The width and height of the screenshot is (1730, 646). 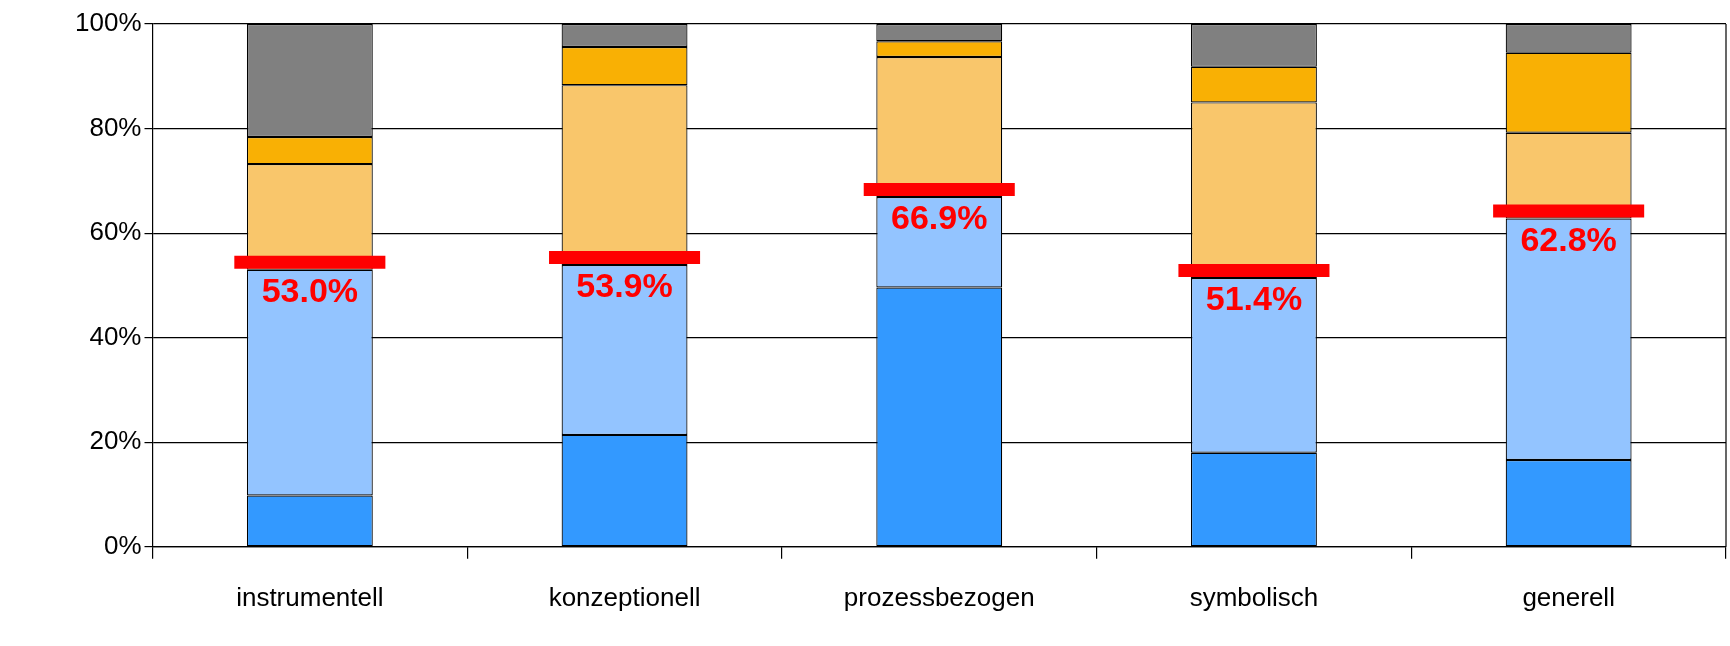 I want to click on y-tick-label: 80%, so click(x=115, y=126).